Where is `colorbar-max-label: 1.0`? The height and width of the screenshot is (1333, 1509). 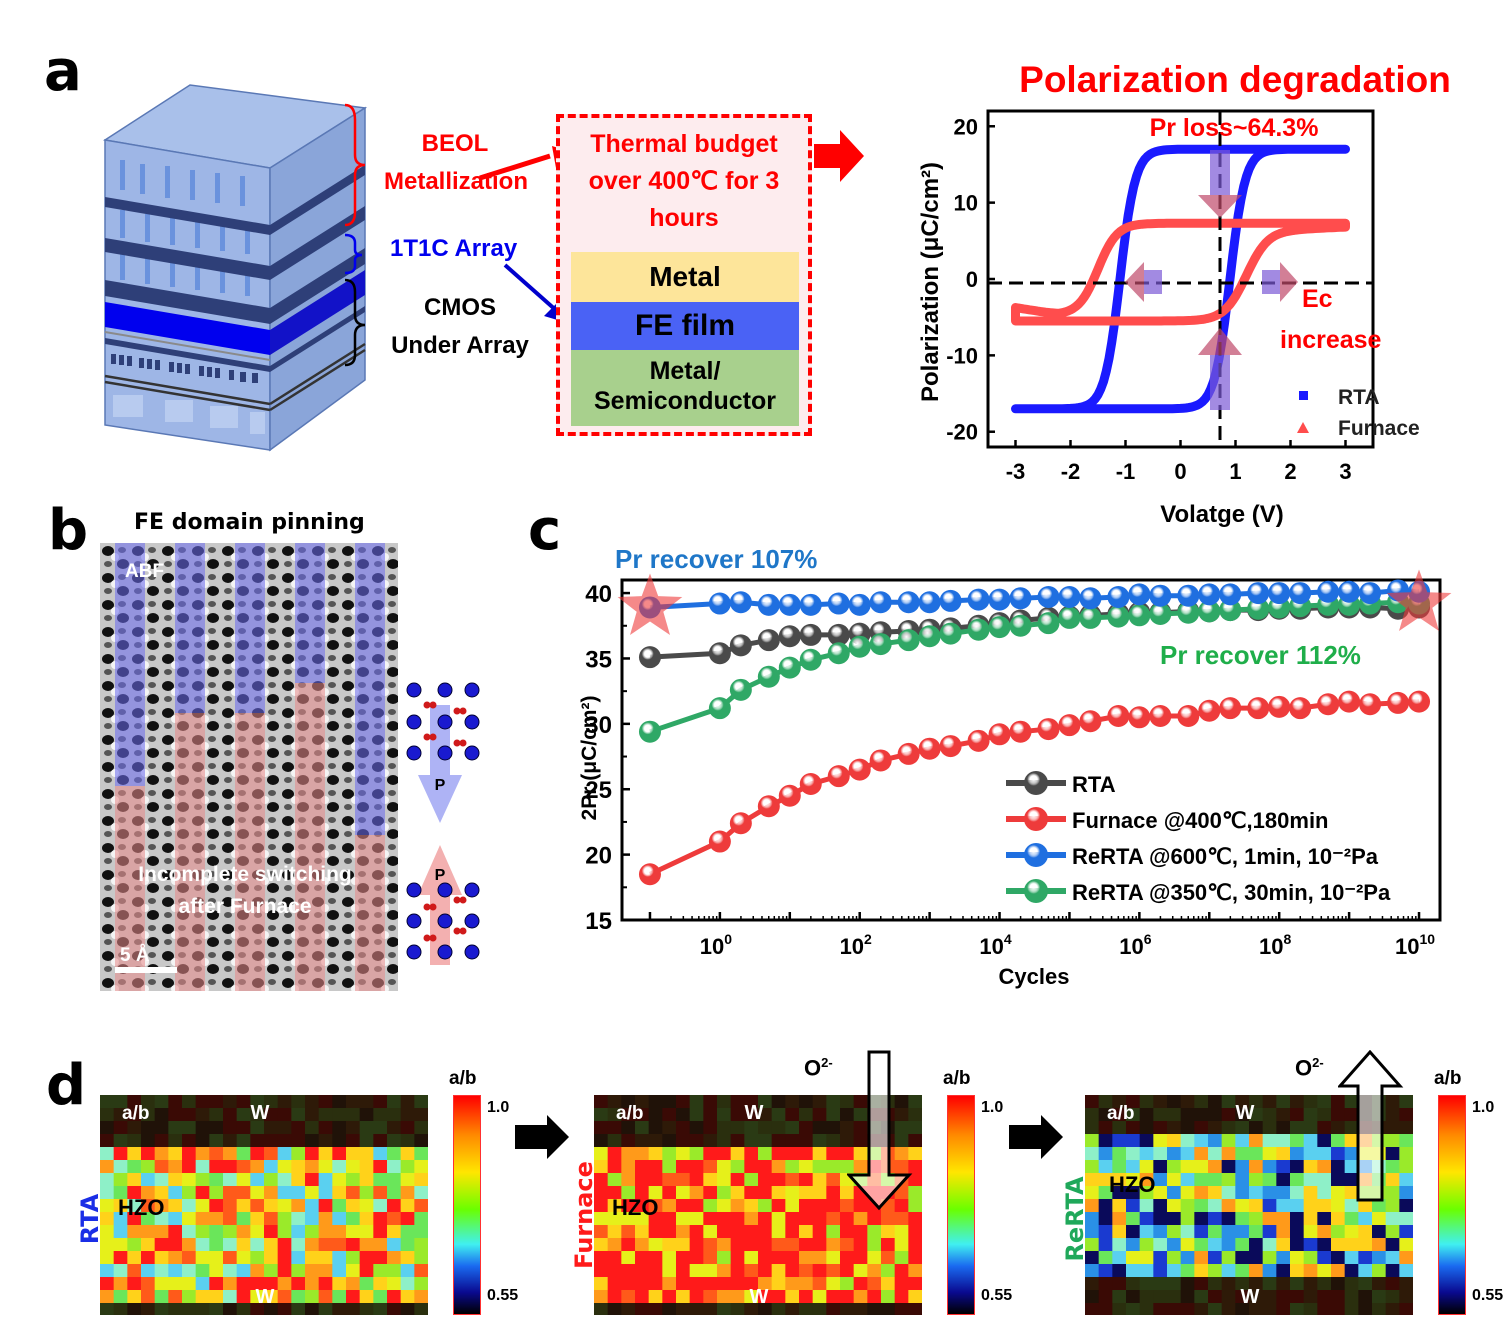 colorbar-max-label: 1.0 is located at coordinates (498, 1107).